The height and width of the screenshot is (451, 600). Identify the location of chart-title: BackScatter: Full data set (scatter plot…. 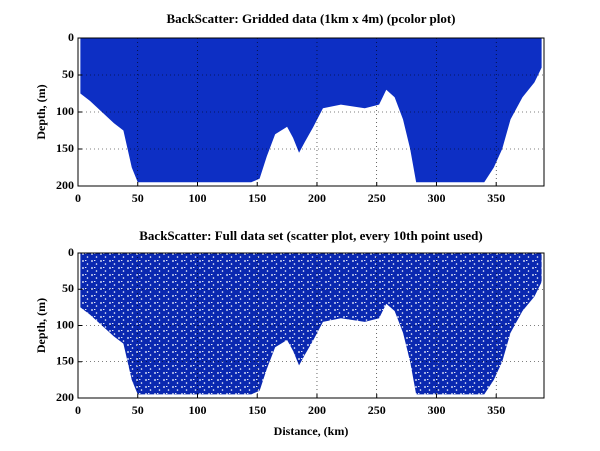
(311, 235).